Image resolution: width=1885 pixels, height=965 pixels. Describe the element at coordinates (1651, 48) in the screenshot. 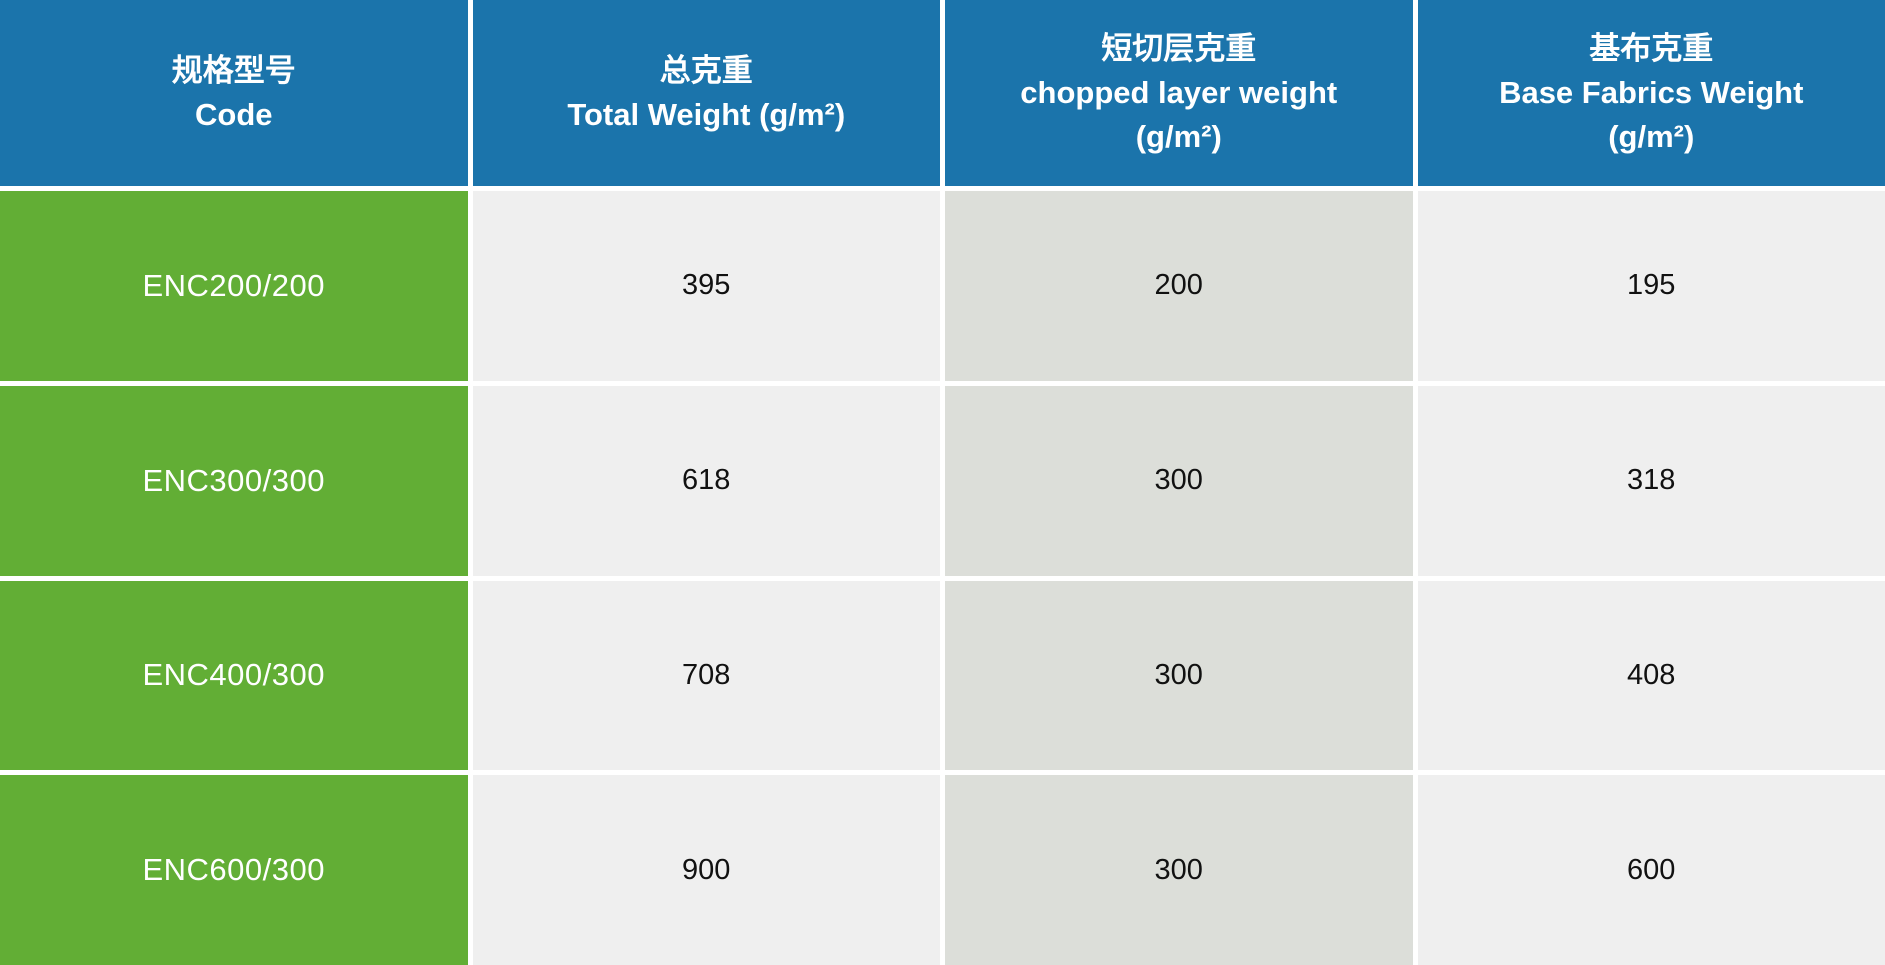

I see `header-base-zh: 基布克重` at that location.